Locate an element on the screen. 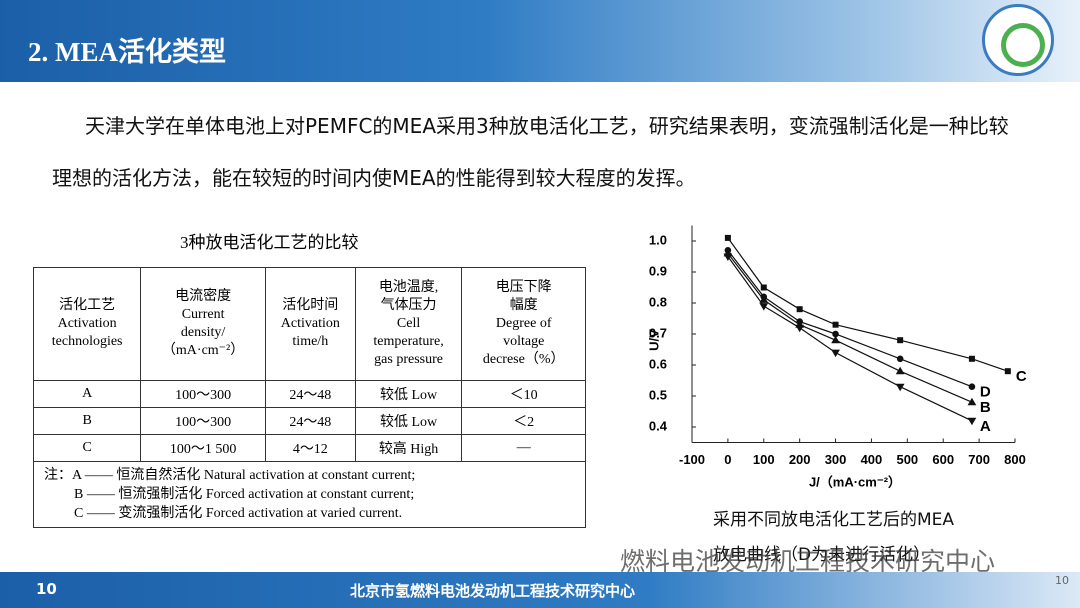  slide-title: 2. MEA活化类型 is located at coordinates (127, 52).